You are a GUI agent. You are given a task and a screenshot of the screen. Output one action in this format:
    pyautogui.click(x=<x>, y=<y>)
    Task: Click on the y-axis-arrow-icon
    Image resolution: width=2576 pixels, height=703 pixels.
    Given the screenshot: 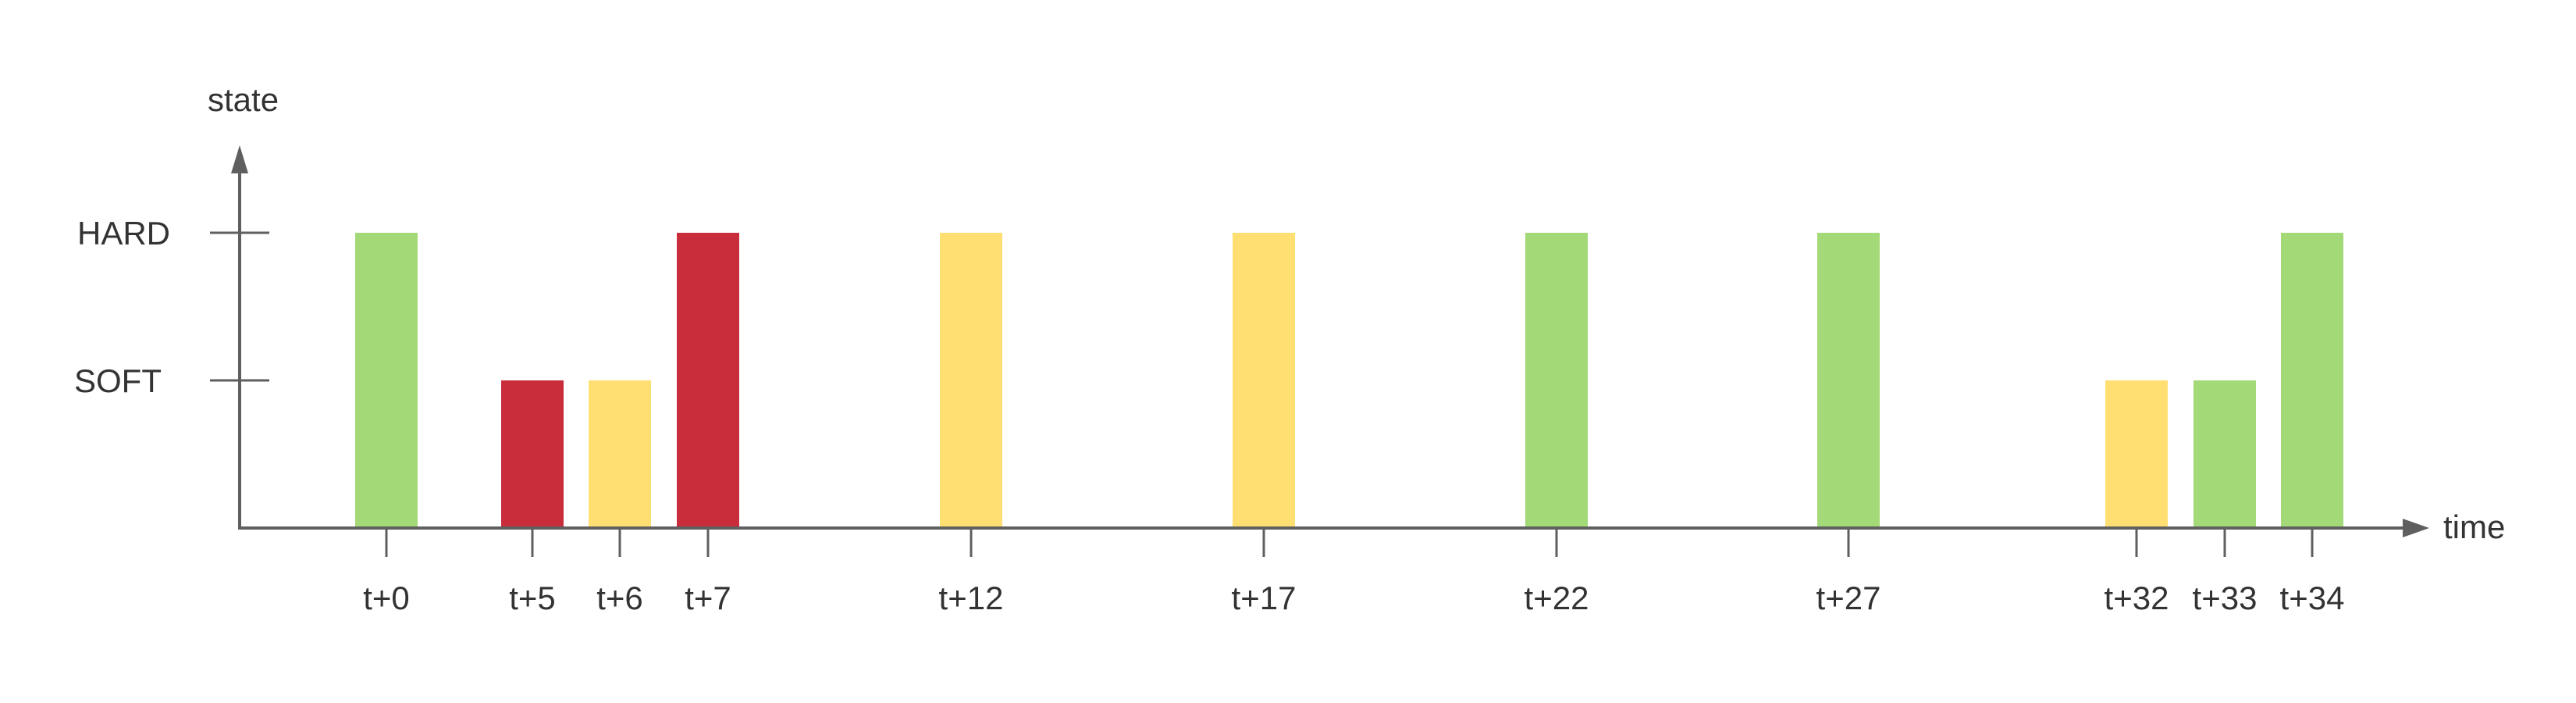 What is the action you would take?
    pyautogui.click(x=240, y=159)
    